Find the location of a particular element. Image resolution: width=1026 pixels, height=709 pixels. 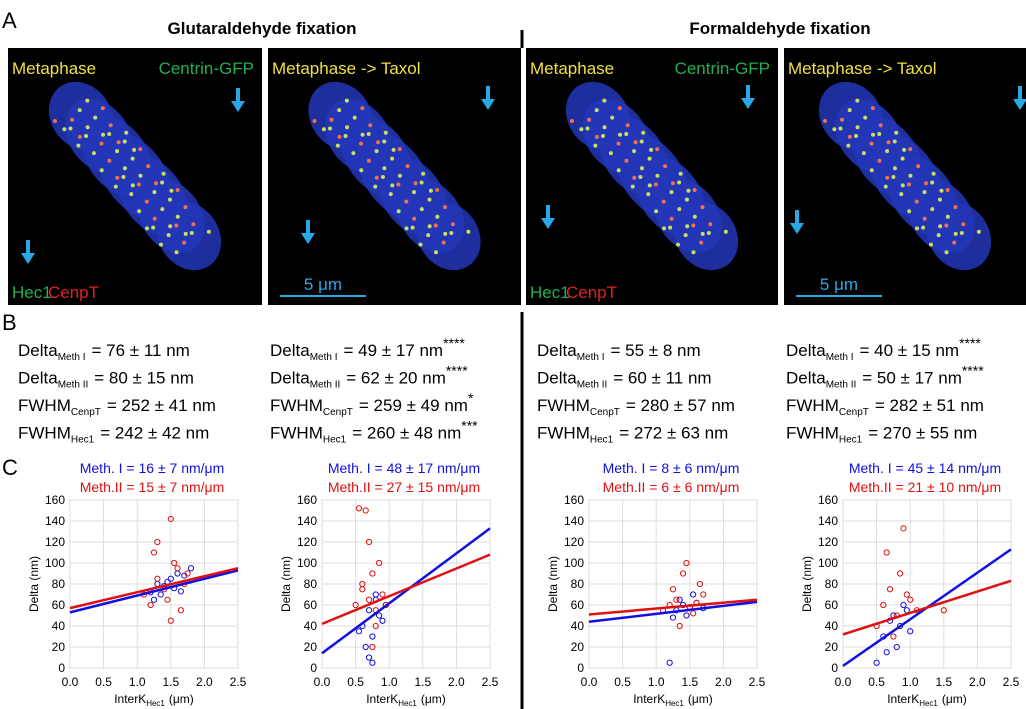

y-tick-label: 40 is located at coordinates (578, 626).